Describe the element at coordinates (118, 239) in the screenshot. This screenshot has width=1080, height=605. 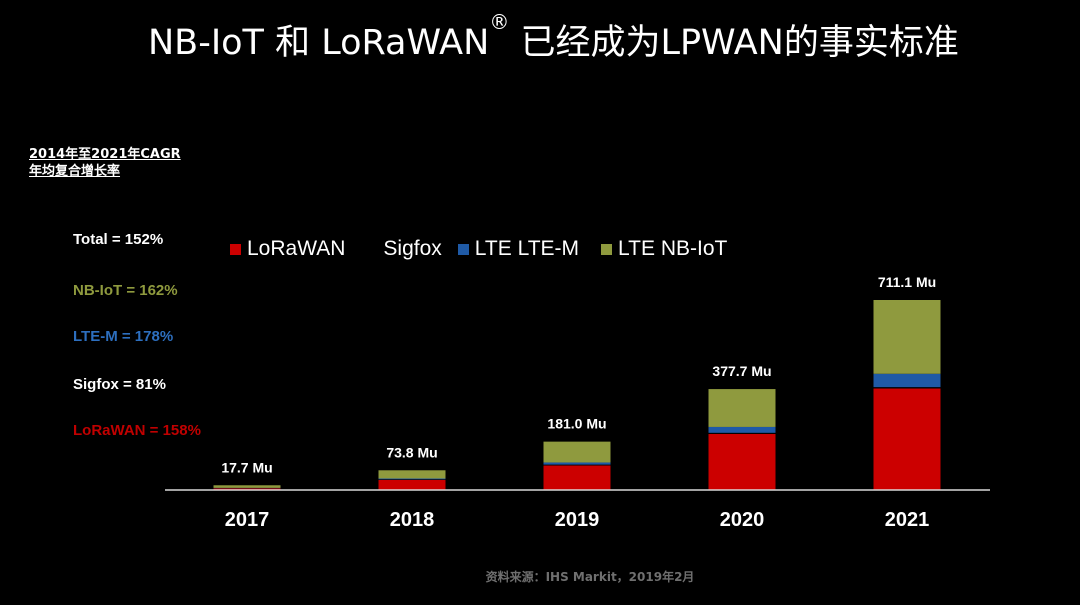
I see `cagr-total: Total = 152%` at that location.